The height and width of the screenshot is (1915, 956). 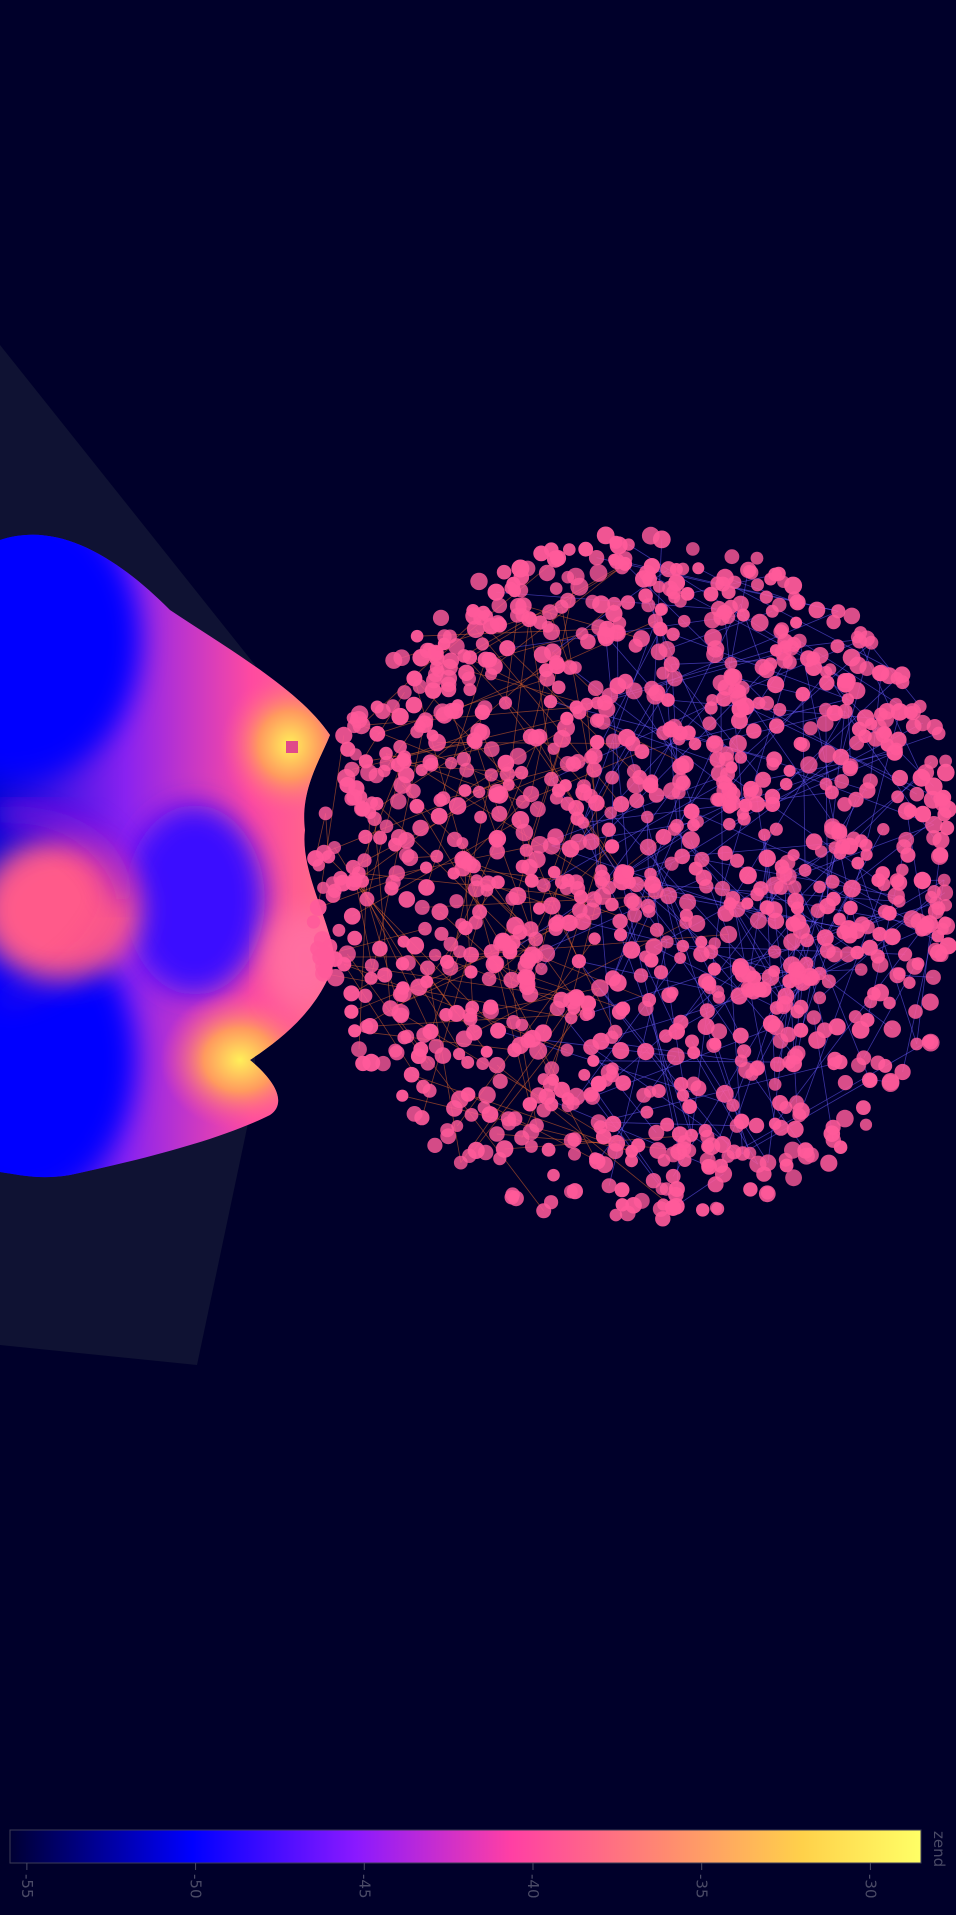 I want to click on colorbar-tick-label: -40, so click(x=533, y=1886).